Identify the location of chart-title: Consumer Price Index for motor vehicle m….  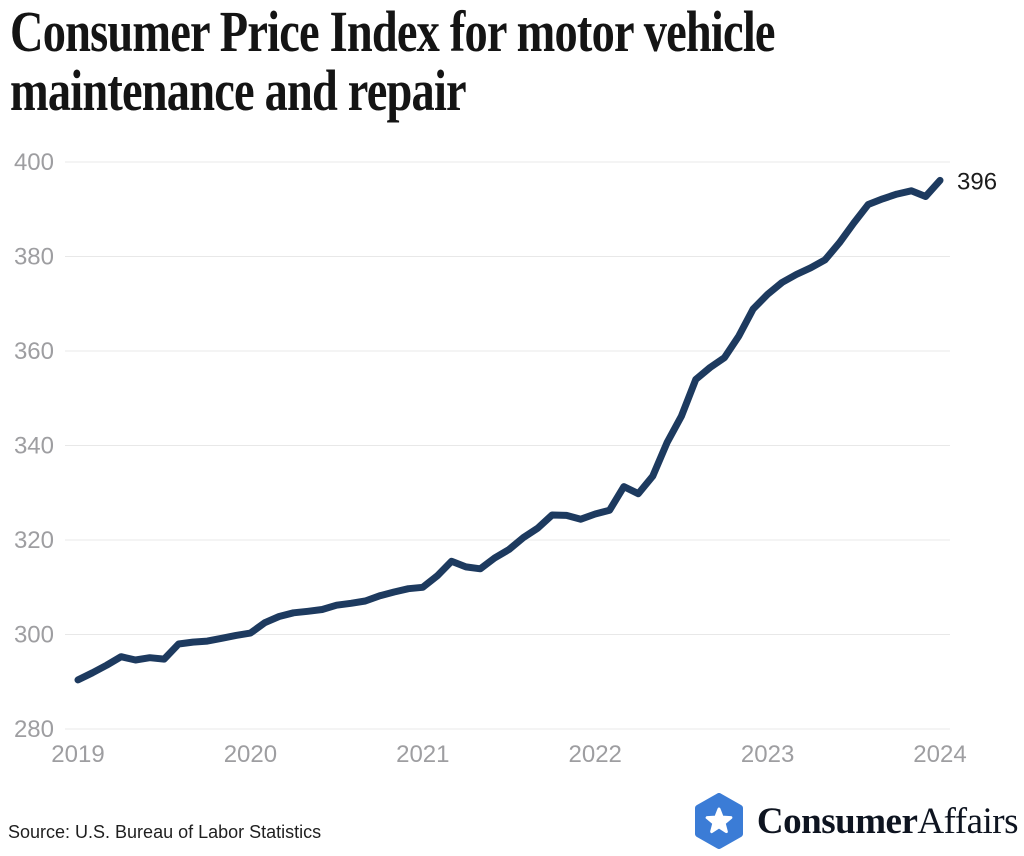
(393, 62).